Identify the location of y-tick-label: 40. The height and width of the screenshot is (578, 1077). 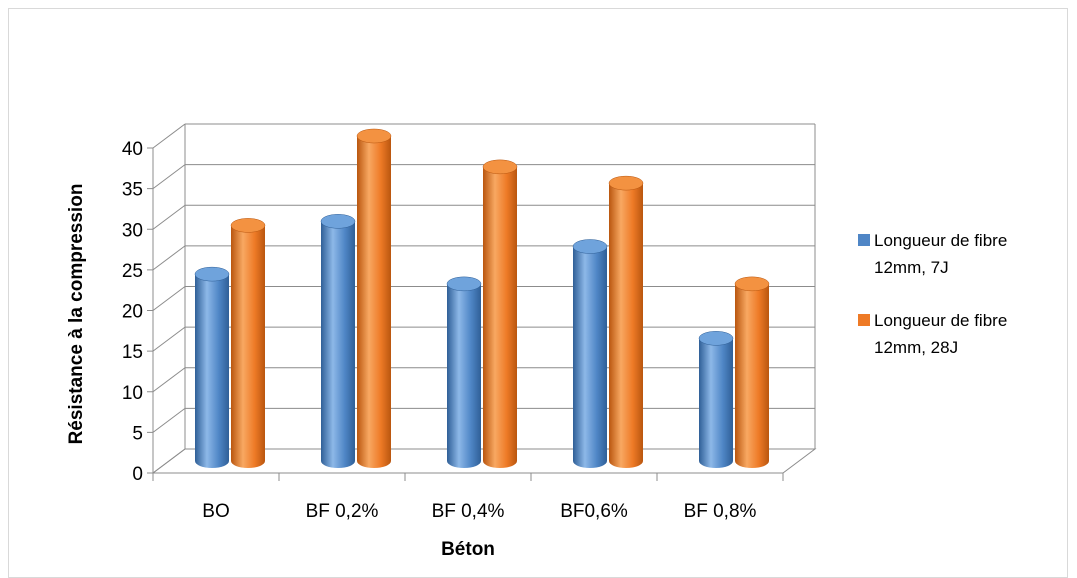
(132, 149).